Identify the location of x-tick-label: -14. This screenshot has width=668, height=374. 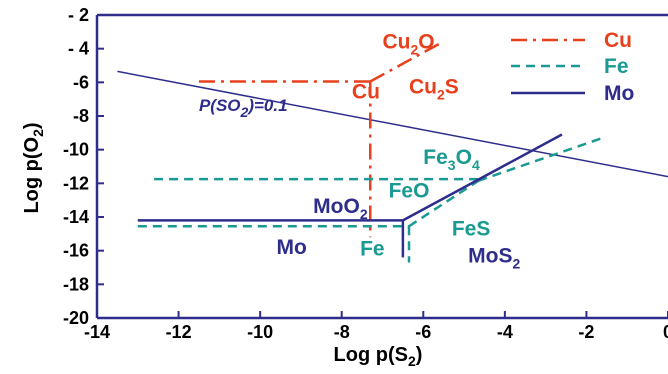
(97, 332).